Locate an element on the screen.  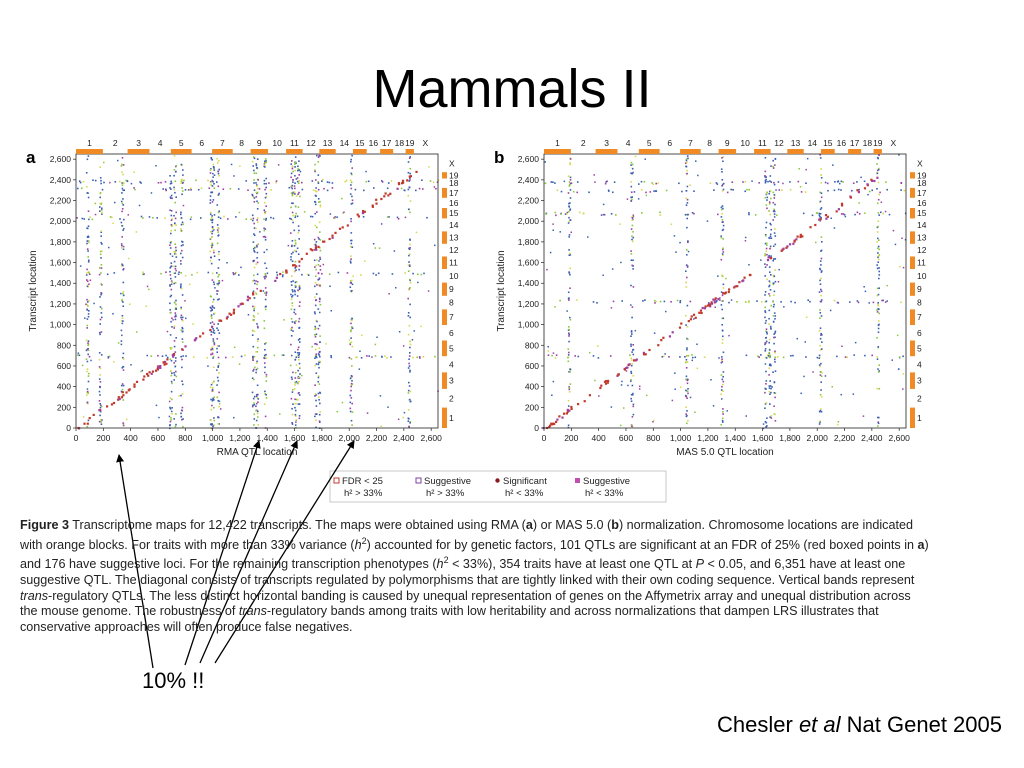
chromosome-label-top: 12 is located at coordinates (779, 143).